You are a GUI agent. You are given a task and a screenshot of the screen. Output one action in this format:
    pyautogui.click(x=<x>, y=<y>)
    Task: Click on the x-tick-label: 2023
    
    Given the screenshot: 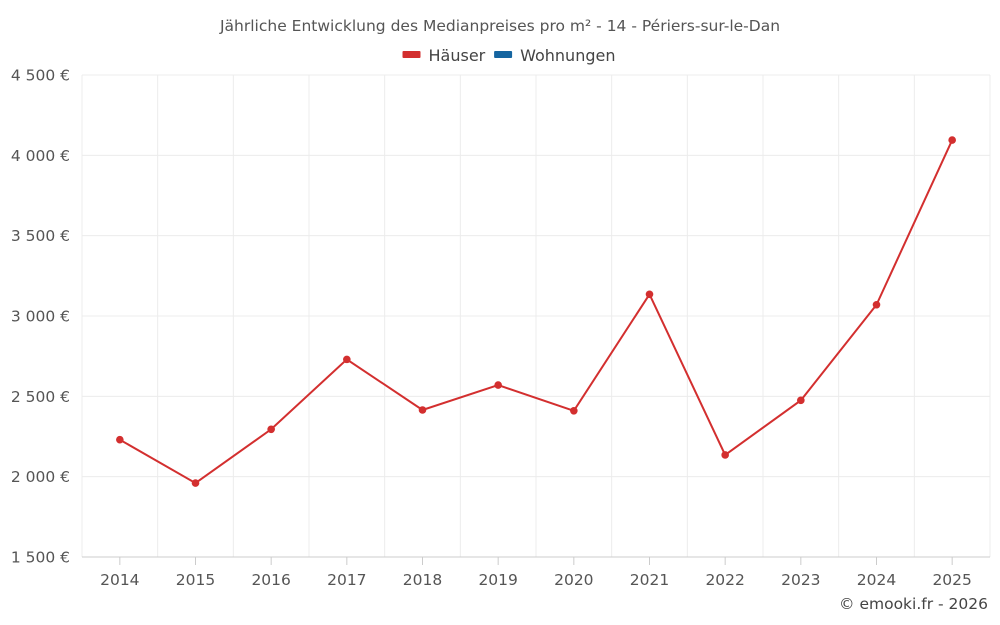 What is the action you would take?
    pyautogui.click(x=800, y=580)
    